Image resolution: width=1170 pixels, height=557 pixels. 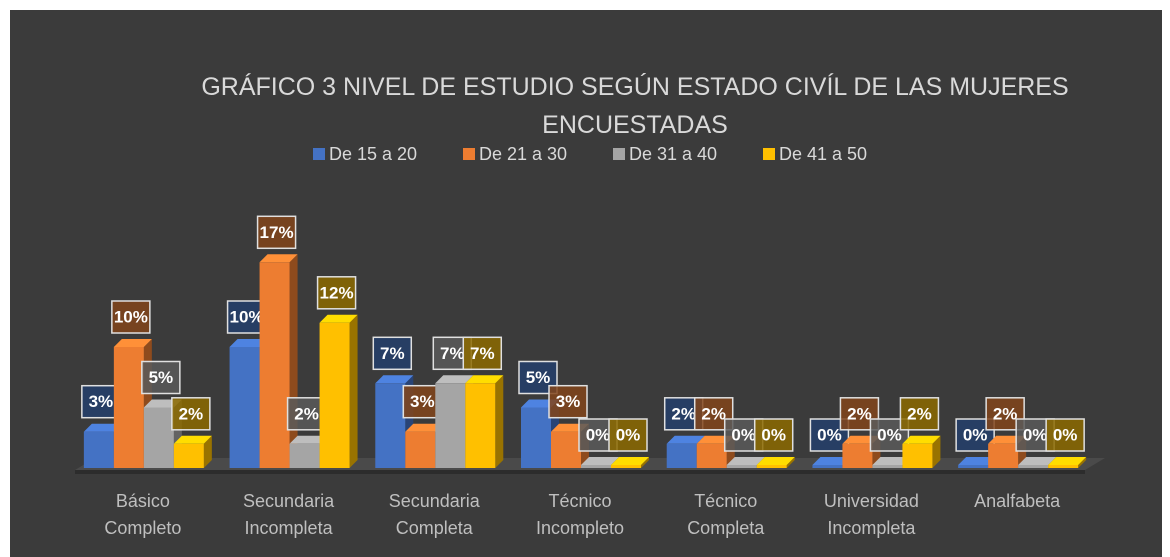 What do you see at coordinates (435, 514) in the screenshot?
I see `x-tick-label: Secundaria Completa` at bounding box center [435, 514].